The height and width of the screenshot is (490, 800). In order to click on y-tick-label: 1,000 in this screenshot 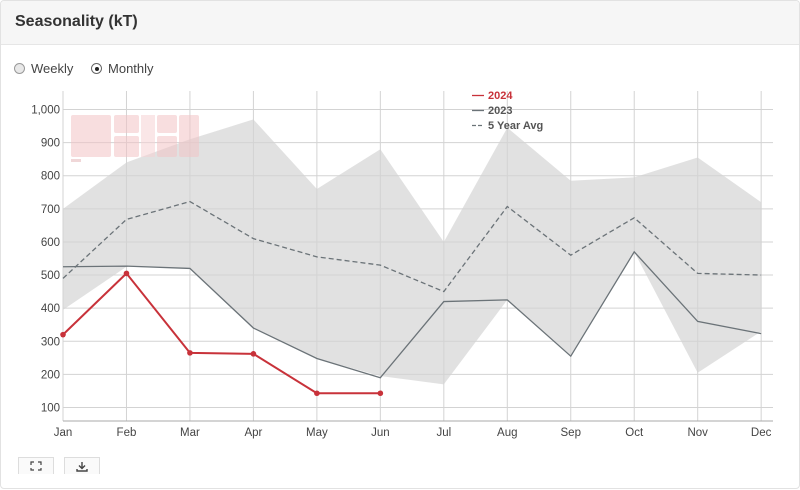, I will do `click(45, 111)`.